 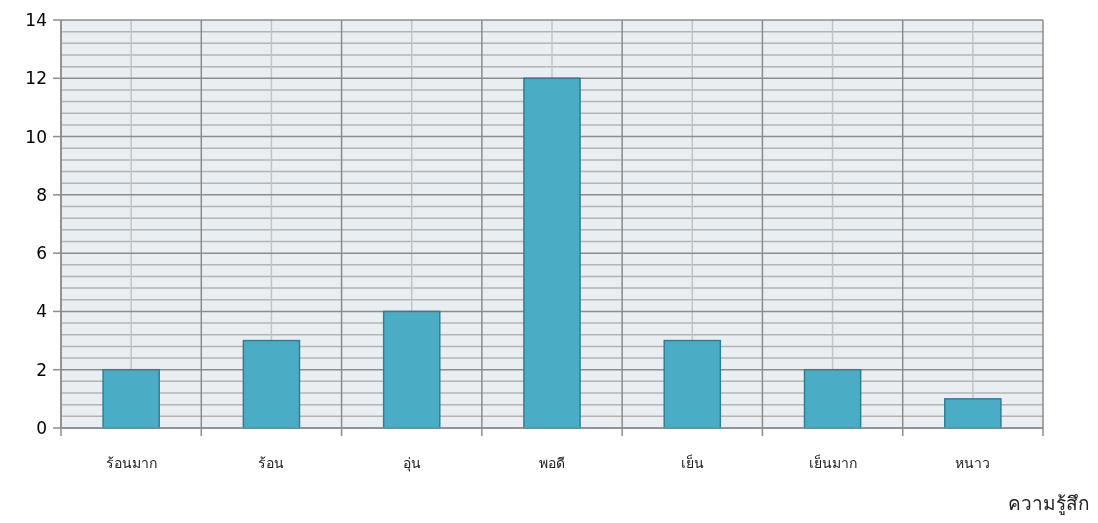 What do you see at coordinates (41, 311) in the screenshot?
I see `y-tick-label: 4` at bounding box center [41, 311].